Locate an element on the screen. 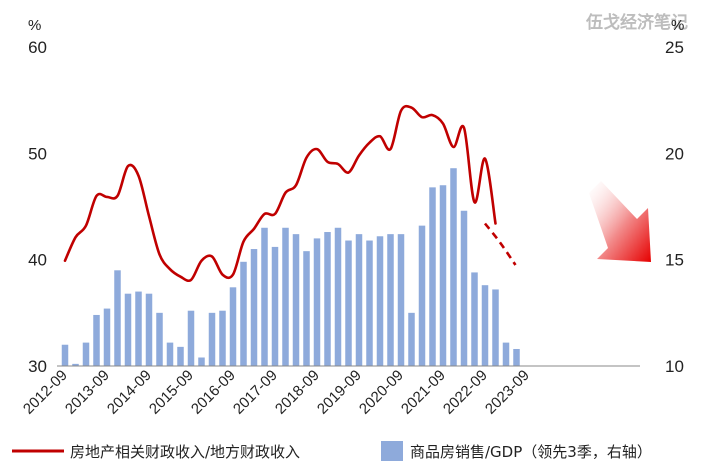 The height and width of the screenshot is (472, 702). left-axis-ticks: 30 40 50 60 is located at coordinates (37, 207).